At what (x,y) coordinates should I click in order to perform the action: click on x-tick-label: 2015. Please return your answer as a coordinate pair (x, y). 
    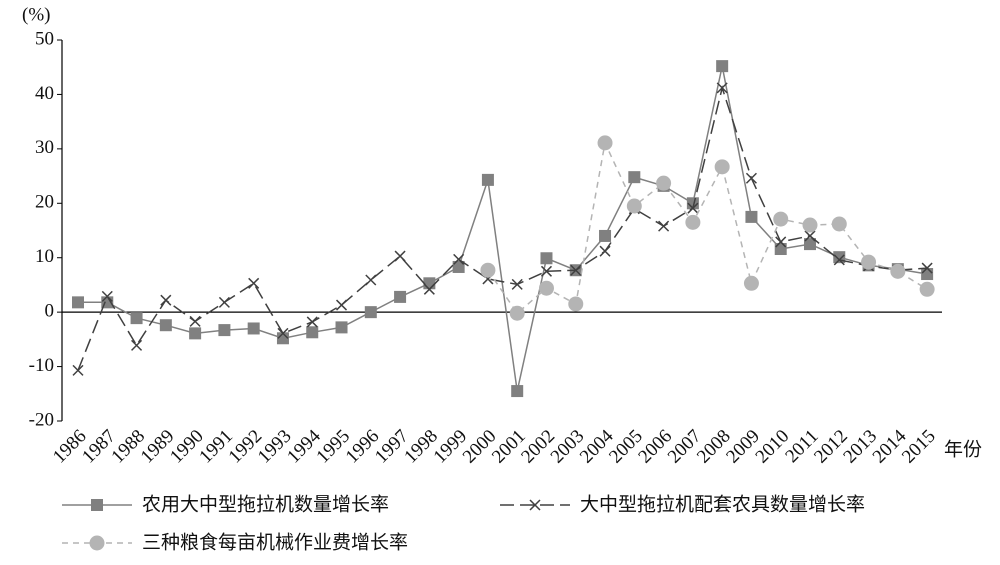
    Looking at the image, I should click on (919, 447).